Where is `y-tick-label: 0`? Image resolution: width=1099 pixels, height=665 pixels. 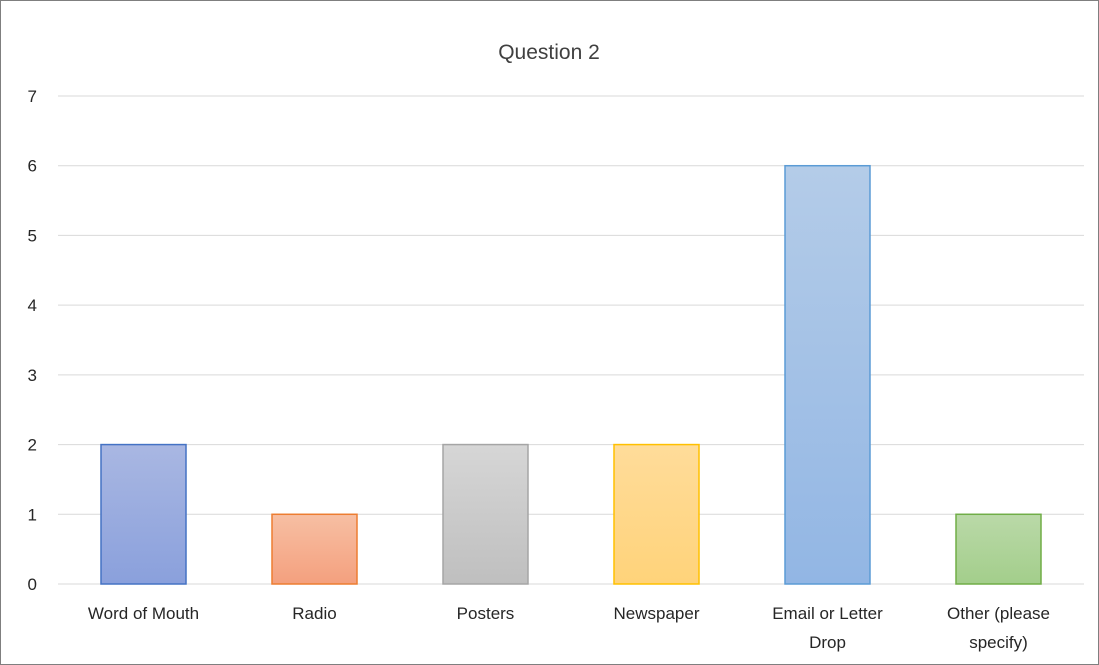
y-tick-label: 0 is located at coordinates (32, 584).